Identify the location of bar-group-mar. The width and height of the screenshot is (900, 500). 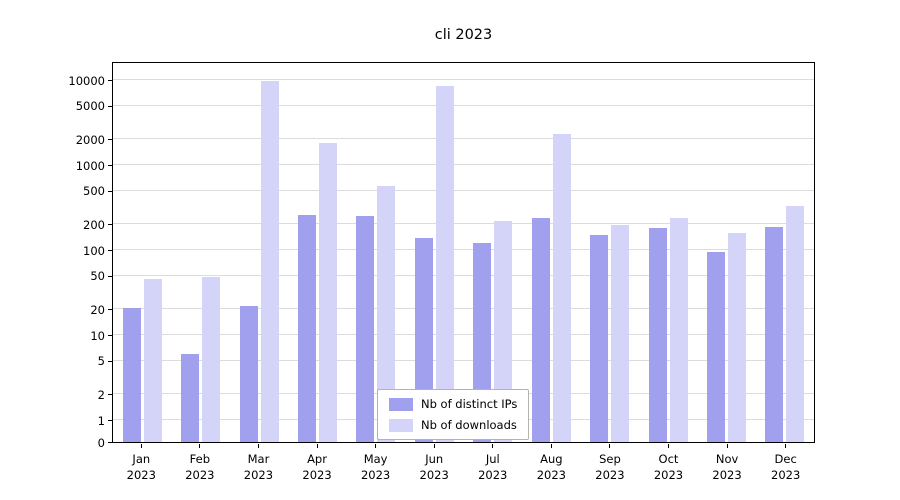
(259, 252).